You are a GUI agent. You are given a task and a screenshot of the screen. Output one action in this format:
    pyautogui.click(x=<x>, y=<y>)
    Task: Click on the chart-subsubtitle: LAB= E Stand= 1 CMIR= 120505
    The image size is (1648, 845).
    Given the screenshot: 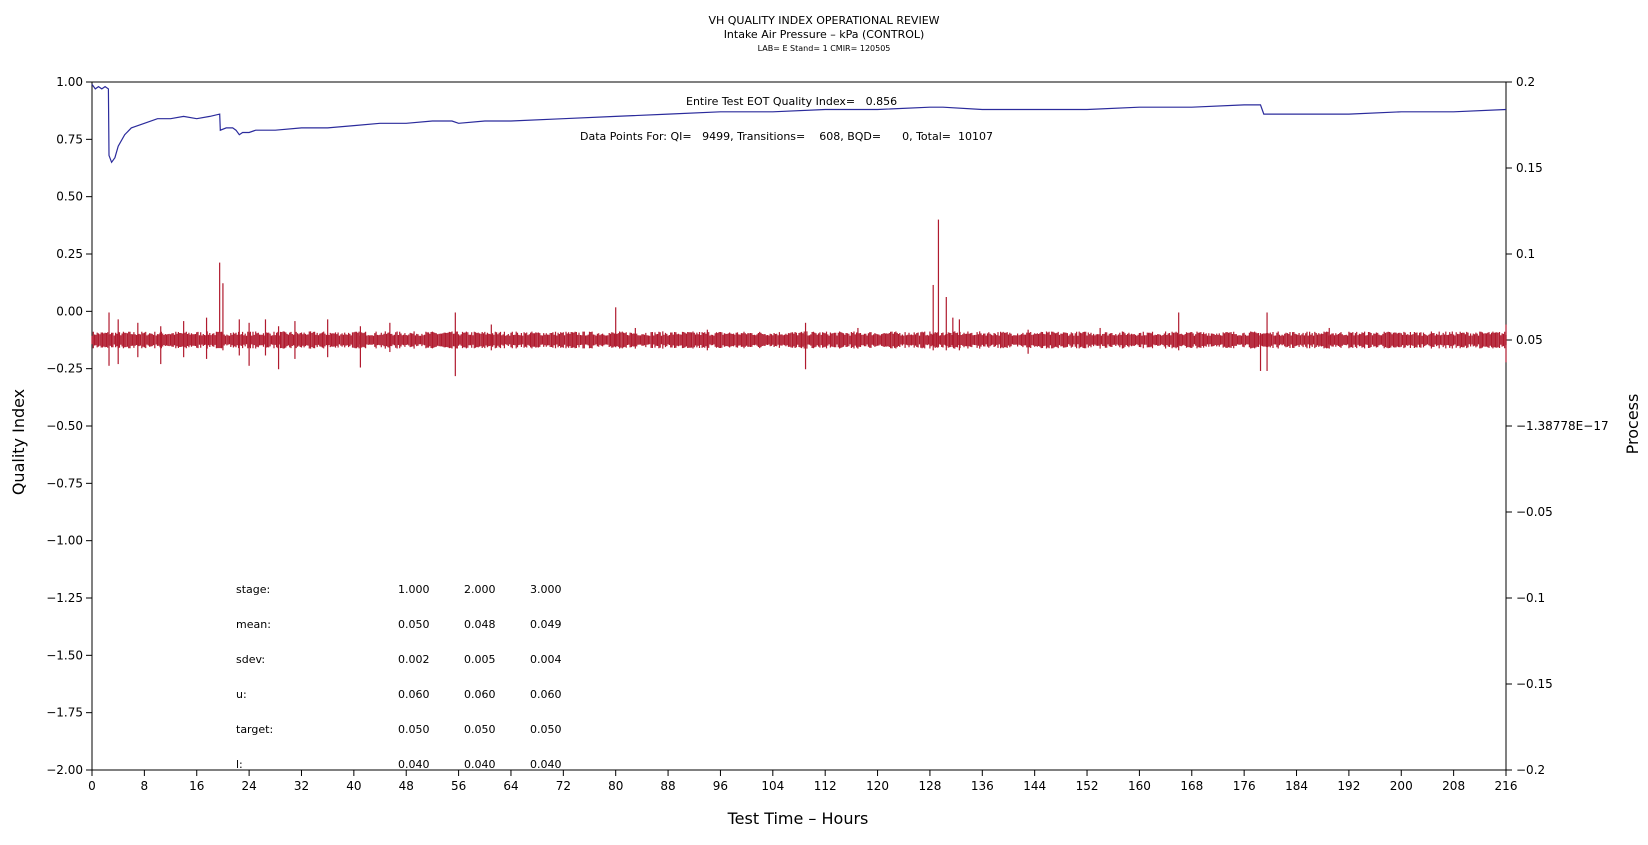 What is the action you would take?
    pyautogui.click(x=824, y=48)
    